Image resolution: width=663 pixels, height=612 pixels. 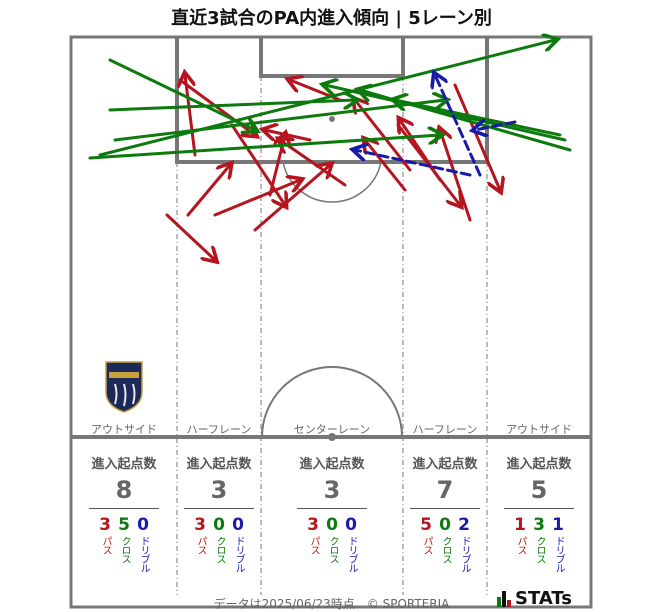 I want to click on lane-label-2: センターレーン, so click(x=332, y=429).